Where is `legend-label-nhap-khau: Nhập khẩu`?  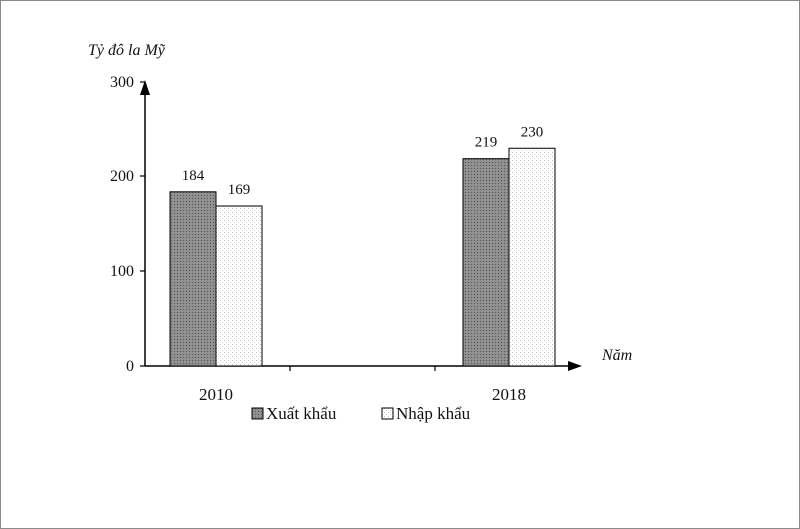 legend-label-nhap-khau: Nhập khẩu is located at coordinates (433, 413).